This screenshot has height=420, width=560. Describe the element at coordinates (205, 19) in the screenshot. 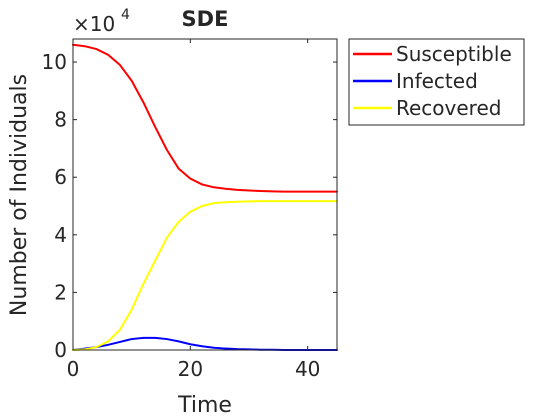

I see `chart-title: SDE` at that location.